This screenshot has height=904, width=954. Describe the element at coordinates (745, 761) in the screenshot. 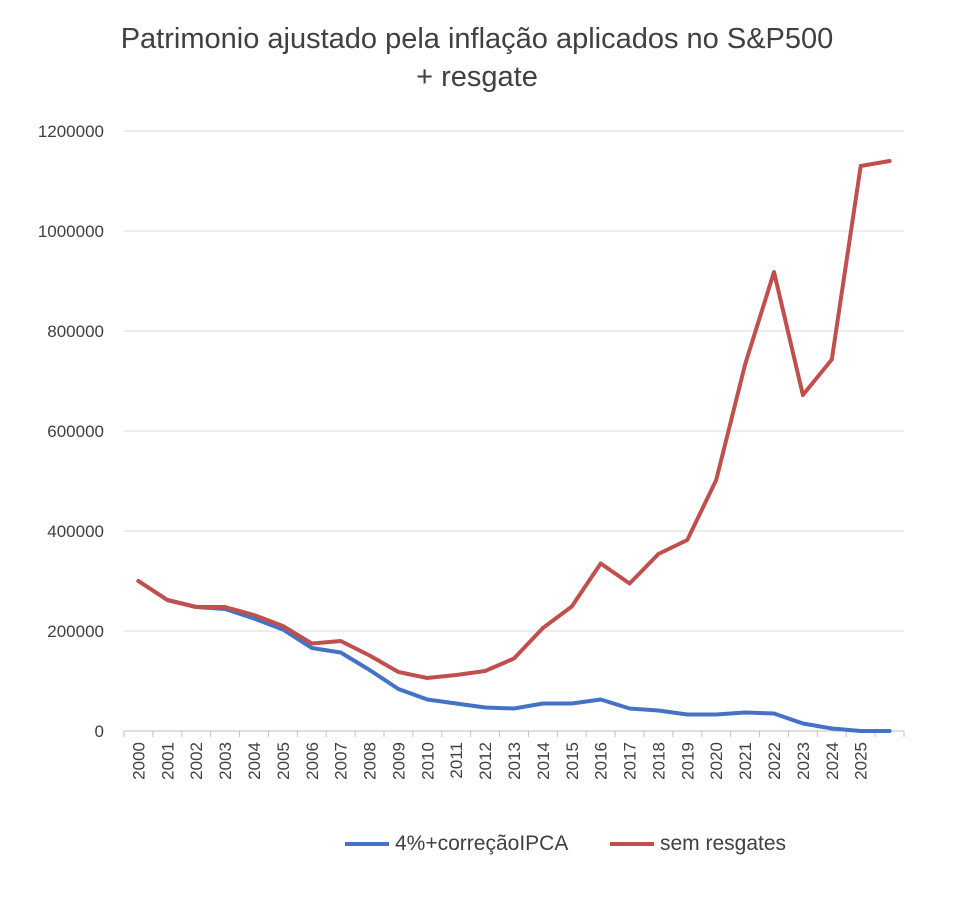

I see `x-tick-label: 2021` at that location.